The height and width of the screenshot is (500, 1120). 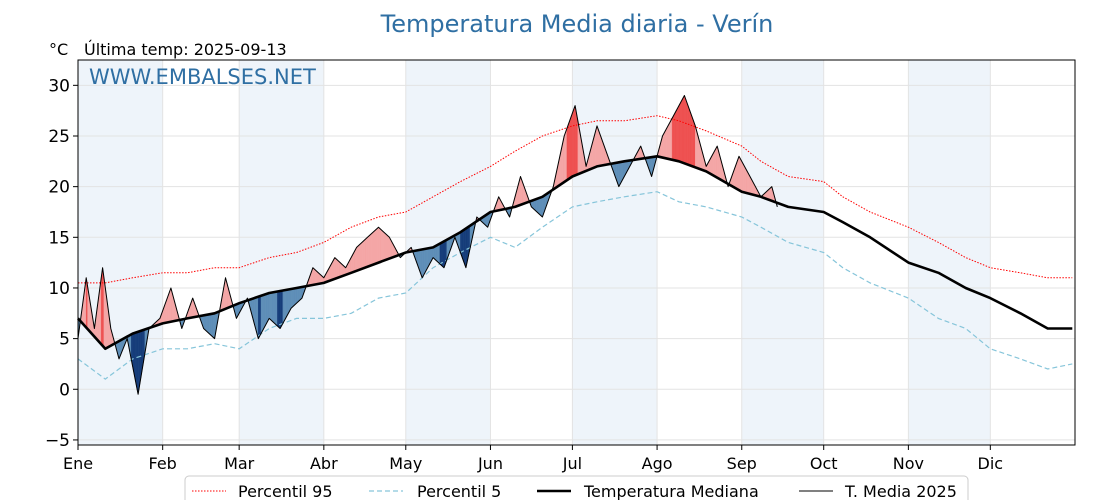 I want to click on y-tick-label: 25, so click(x=59, y=137).